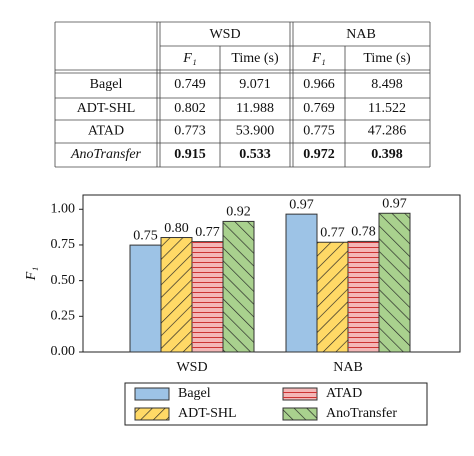  What do you see at coordinates (191, 367) in the screenshot?
I see `x-tick-label: WSD` at bounding box center [191, 367].